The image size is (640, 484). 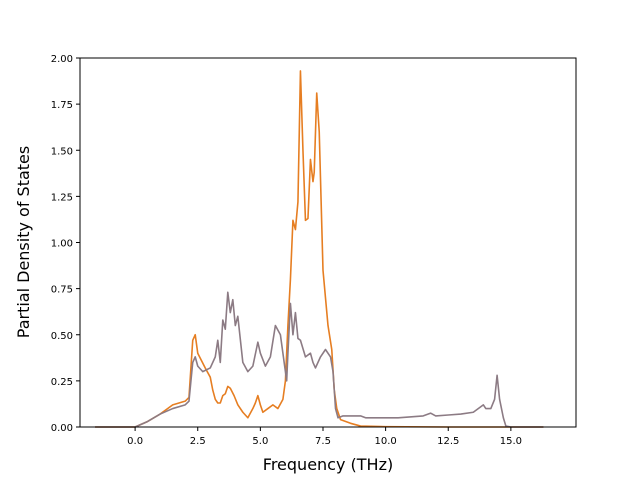 I want to click on y-tick-label: 0.75, so click(x=62, y=290).